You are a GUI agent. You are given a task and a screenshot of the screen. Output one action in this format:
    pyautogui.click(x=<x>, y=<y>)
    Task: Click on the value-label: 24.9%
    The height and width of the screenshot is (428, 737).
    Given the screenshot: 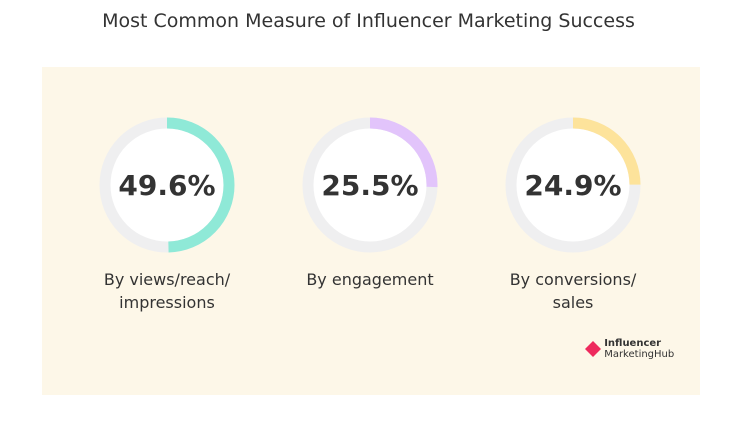 What is the action you would take?
    pyautogui.click(x=572, y=185)
    